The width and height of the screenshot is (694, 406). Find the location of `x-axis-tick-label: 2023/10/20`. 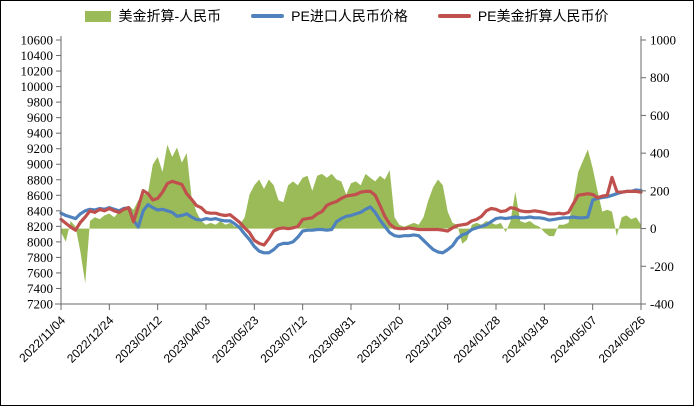

x-axis-tick-label: 2023/10/20 is located at coordinates (380, 339).